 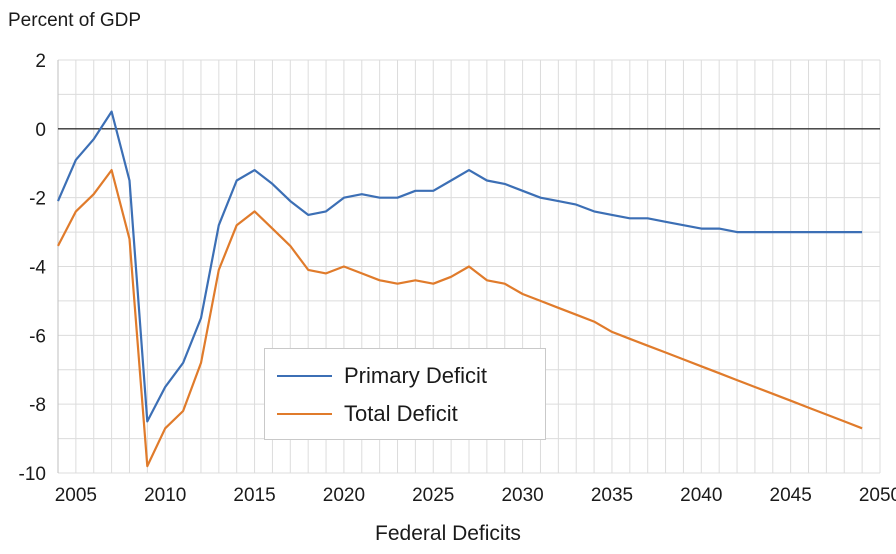 I want to click on x-tick-label: 2045, so click(x=791, y=495).